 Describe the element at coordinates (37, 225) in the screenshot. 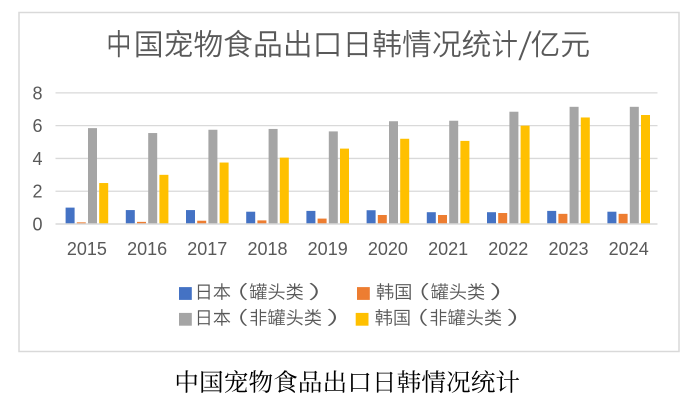

I see `svg-text: 0` at that location.